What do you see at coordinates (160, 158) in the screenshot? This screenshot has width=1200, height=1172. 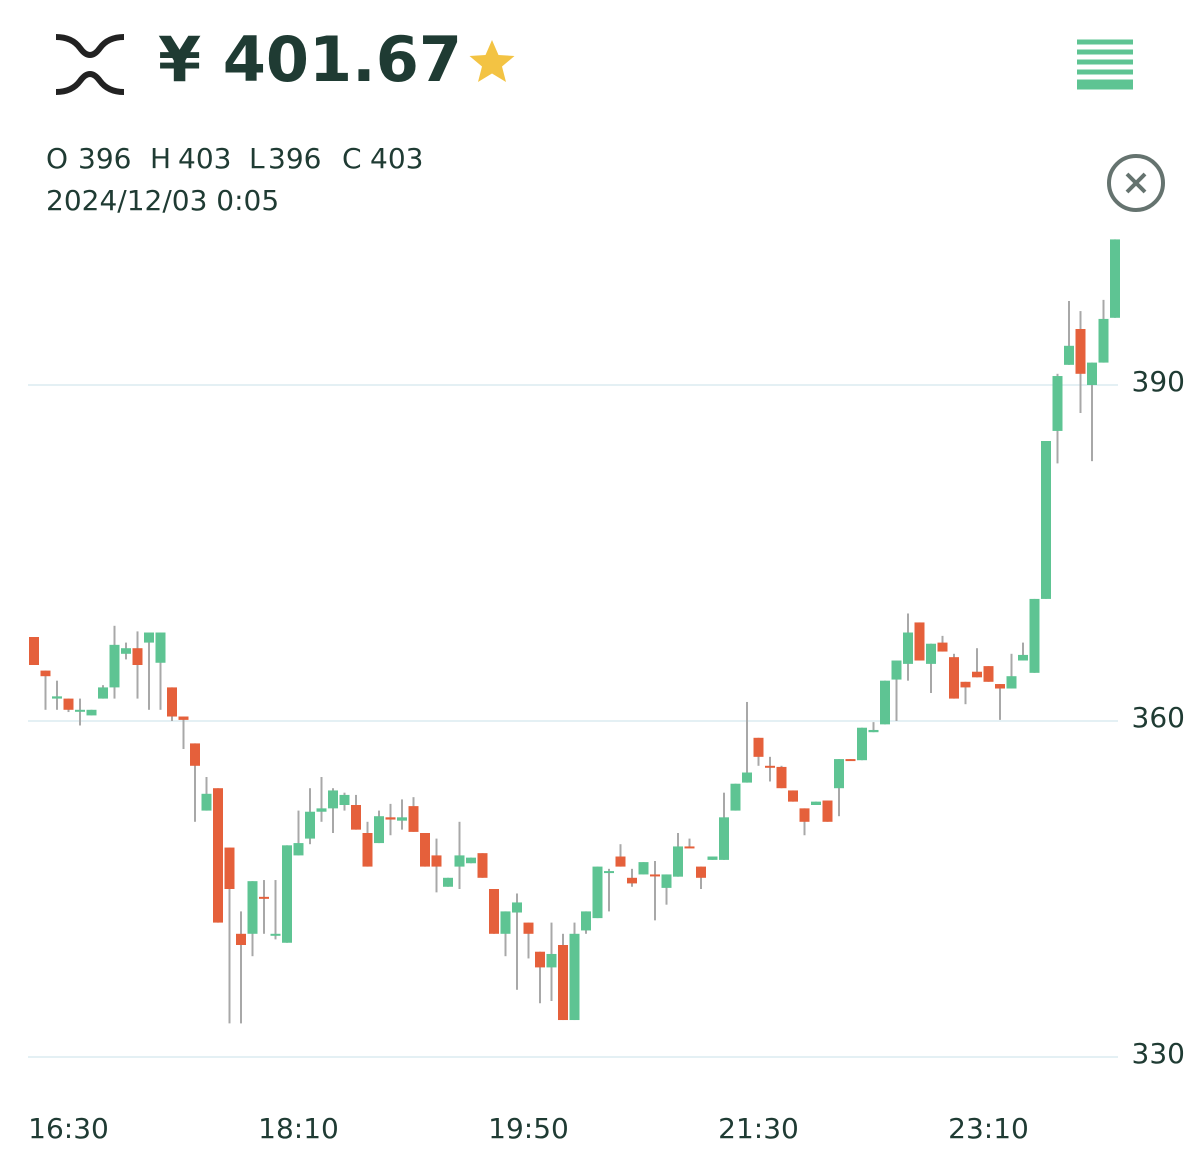 I see `ohlc-label: H` at bounding box center [160, 158].